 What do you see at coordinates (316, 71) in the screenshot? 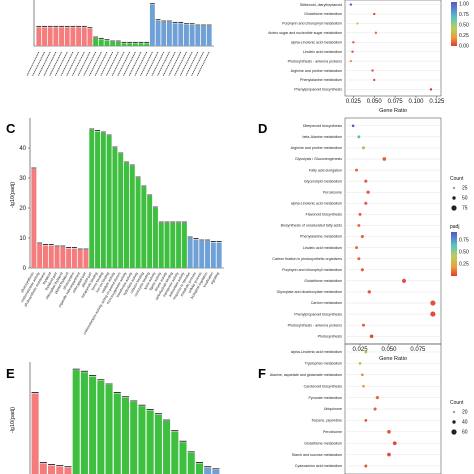
I see `term-label: Arginine and proline metabolism` at bounding box center [316, 71].